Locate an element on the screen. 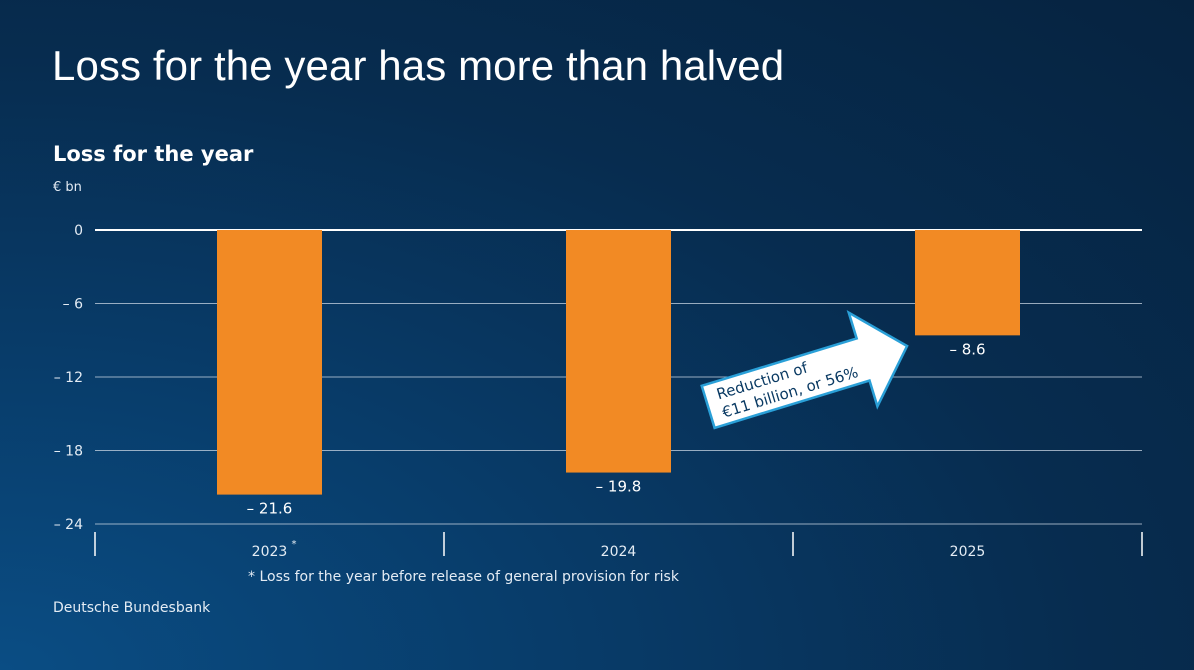  y-tick-label: – 12 is located at coordinates (68, 378).